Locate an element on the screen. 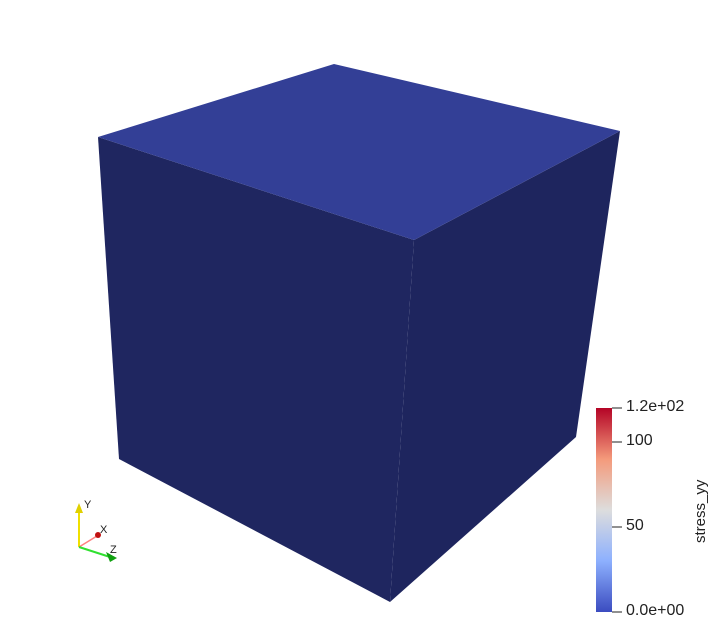  colorbar-tick-label: 0.0e+00 is located at coordinates (655, 610).